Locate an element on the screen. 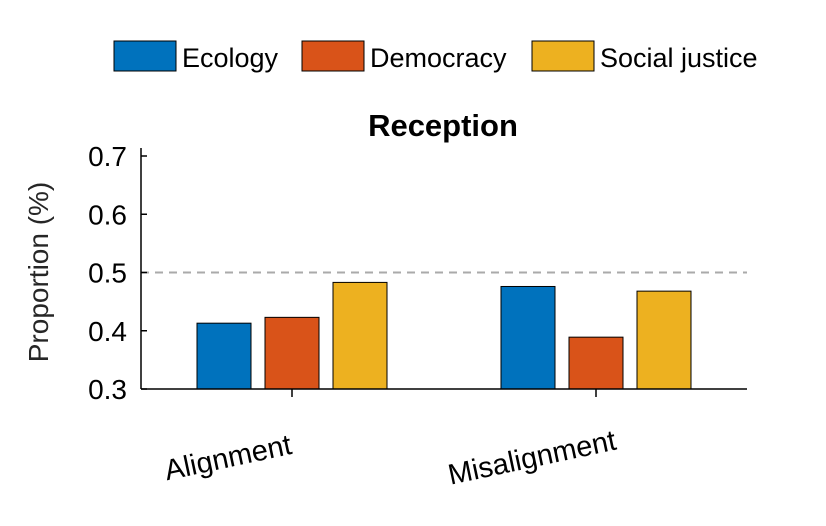 Image resolution: width=826 pixels, height=526 pixels. x-tick-label-misalignment: Misalignment is located at coordinates (532, 458).